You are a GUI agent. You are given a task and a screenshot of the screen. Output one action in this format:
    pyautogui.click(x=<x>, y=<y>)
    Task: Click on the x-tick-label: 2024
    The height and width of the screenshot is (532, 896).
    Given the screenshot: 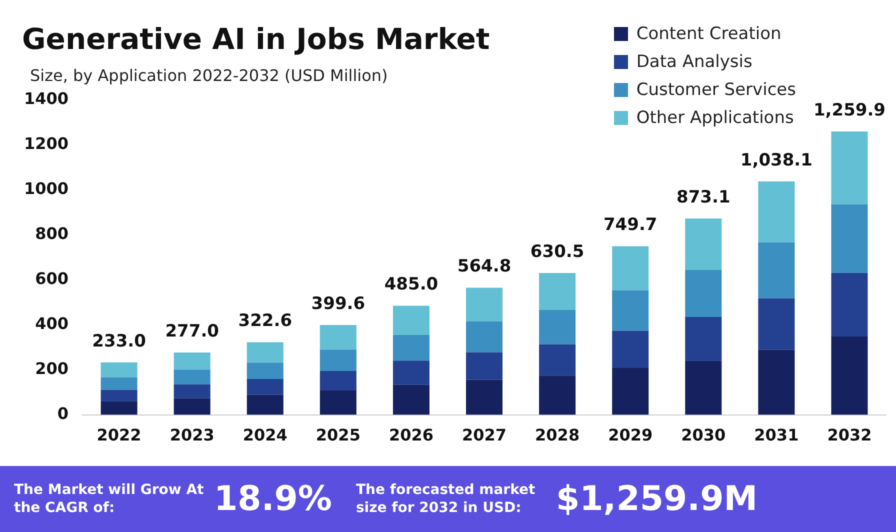 What is the action you would take?
    pyautogui.click(x=265, y=435)
    